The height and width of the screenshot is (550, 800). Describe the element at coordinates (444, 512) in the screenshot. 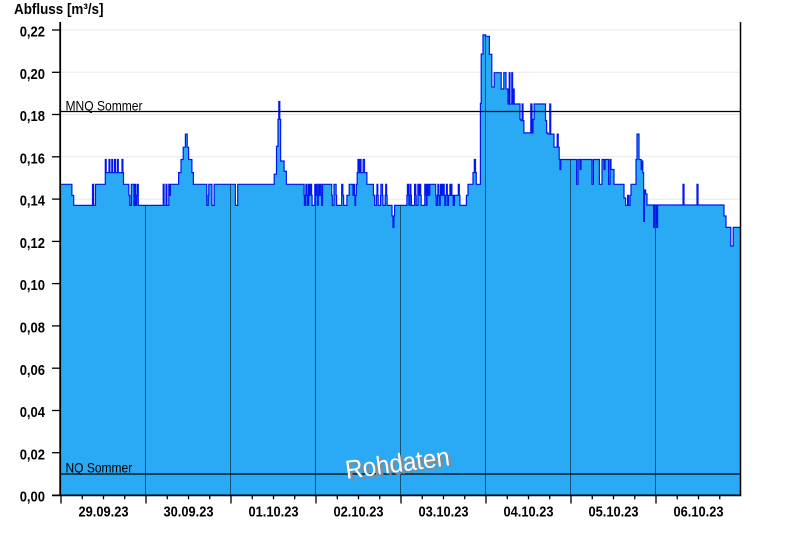

I see `svg-text: 03.10.23` at that location.